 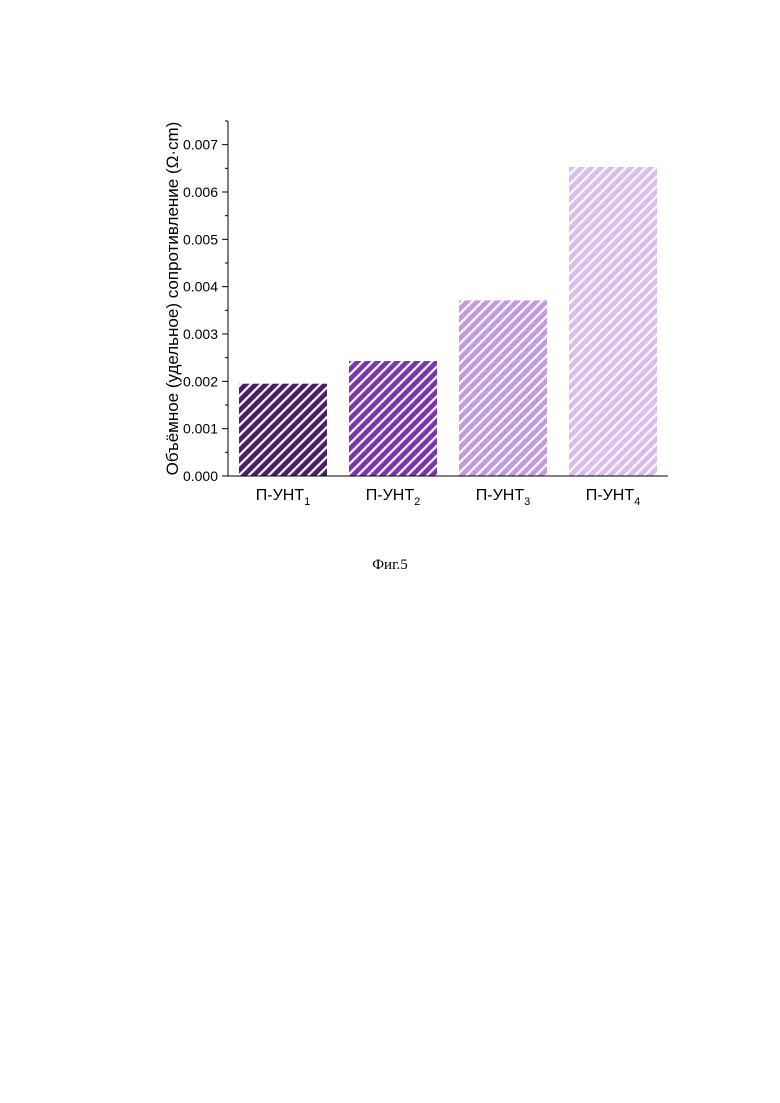 I want to click on y-tick-label: 0.002, so click(x=200, y=381).